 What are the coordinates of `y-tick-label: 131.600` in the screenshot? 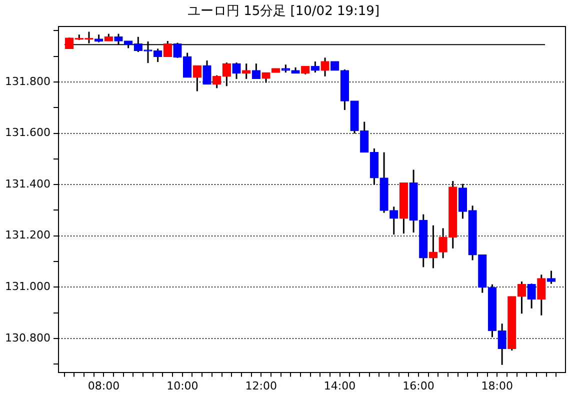 It's located at (27, 133).